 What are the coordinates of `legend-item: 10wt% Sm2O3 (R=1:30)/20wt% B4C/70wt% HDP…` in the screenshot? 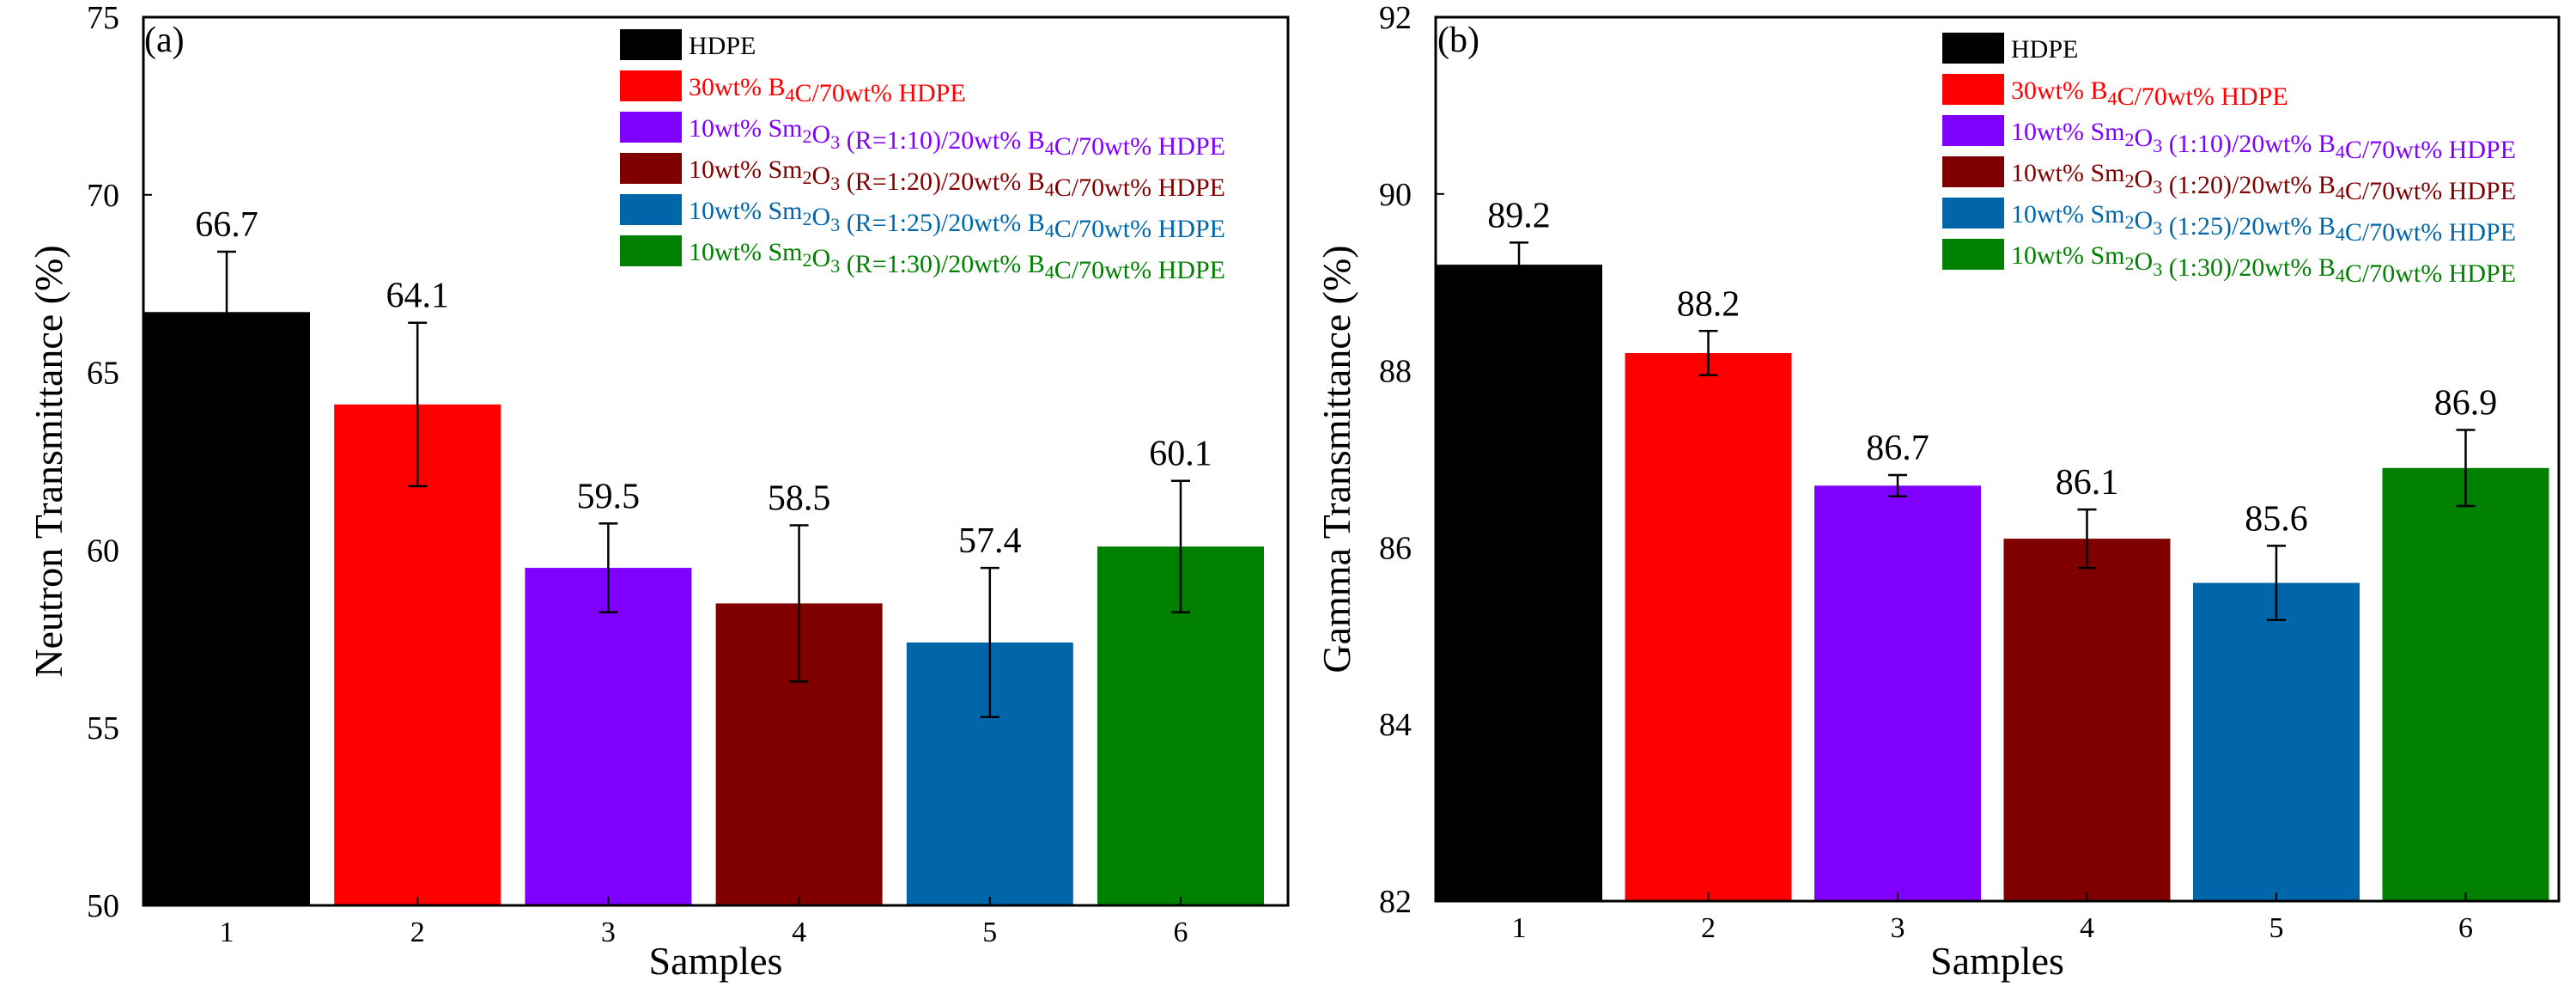 It's located at (922, 259).